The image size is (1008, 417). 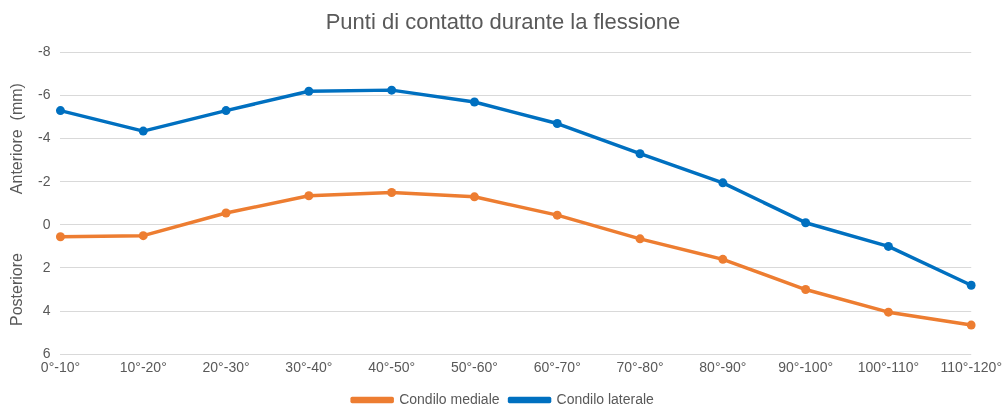 What do you see at coordinates (46, 309) in the screenshot?
I see `y-tick-label: 4` at bounding box center [46, 309].